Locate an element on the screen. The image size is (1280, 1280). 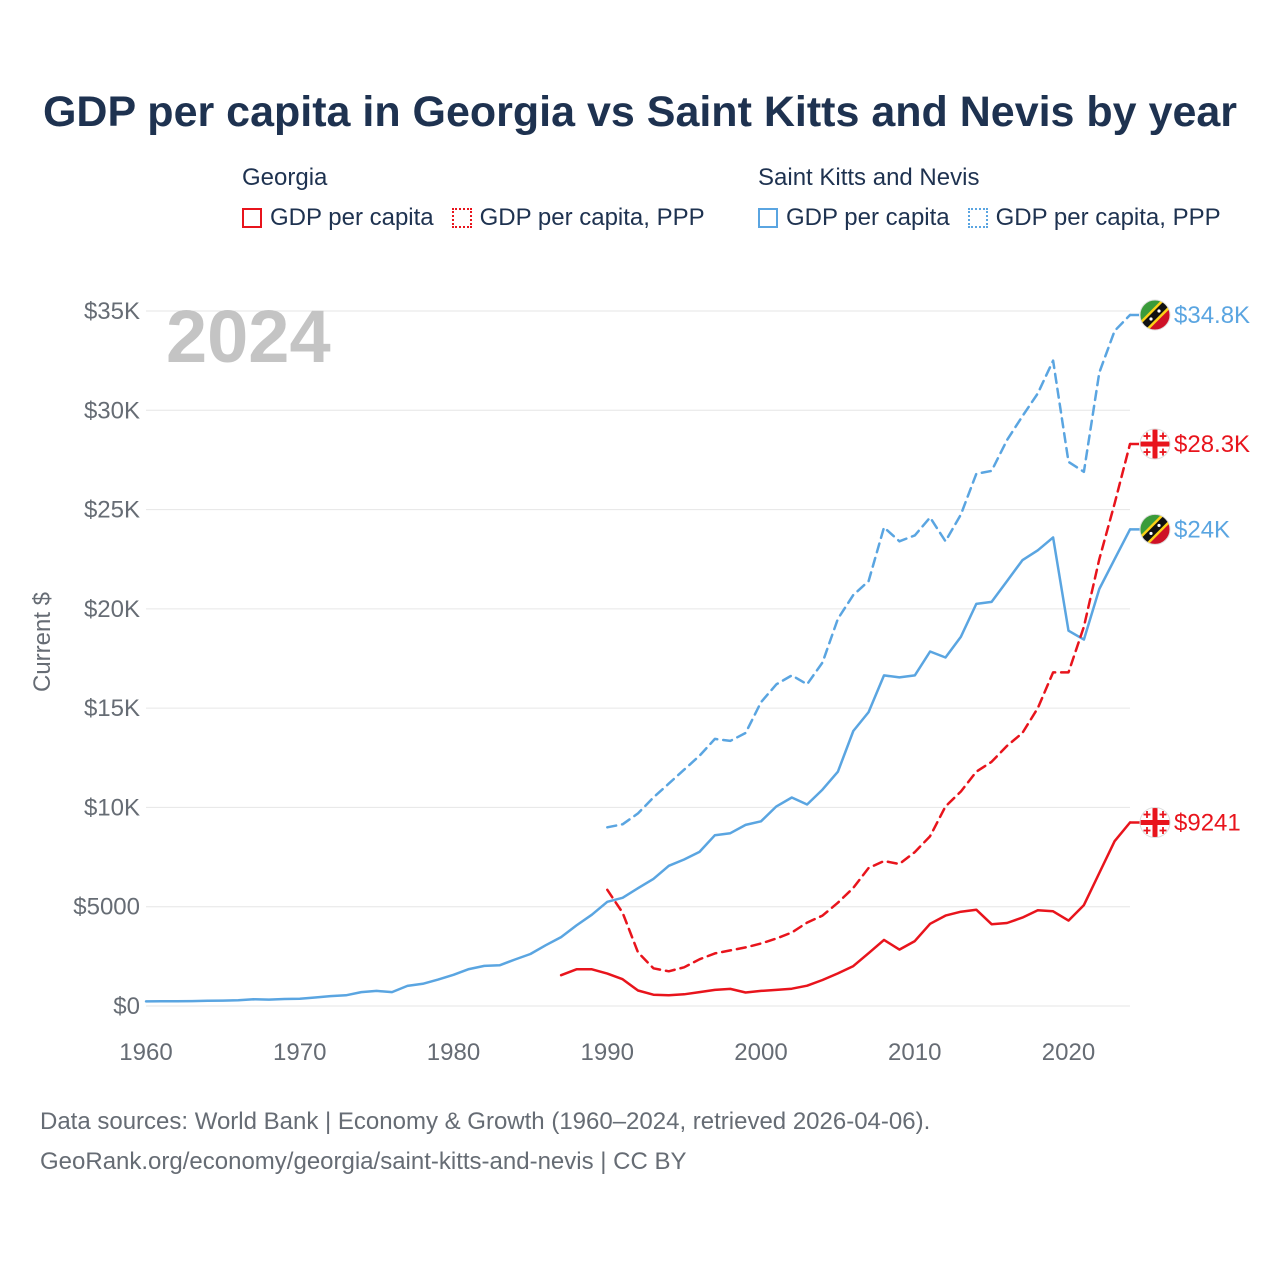
legend-country-skn: Saint Kitts and Nevis is located at coordinates (869, 177).